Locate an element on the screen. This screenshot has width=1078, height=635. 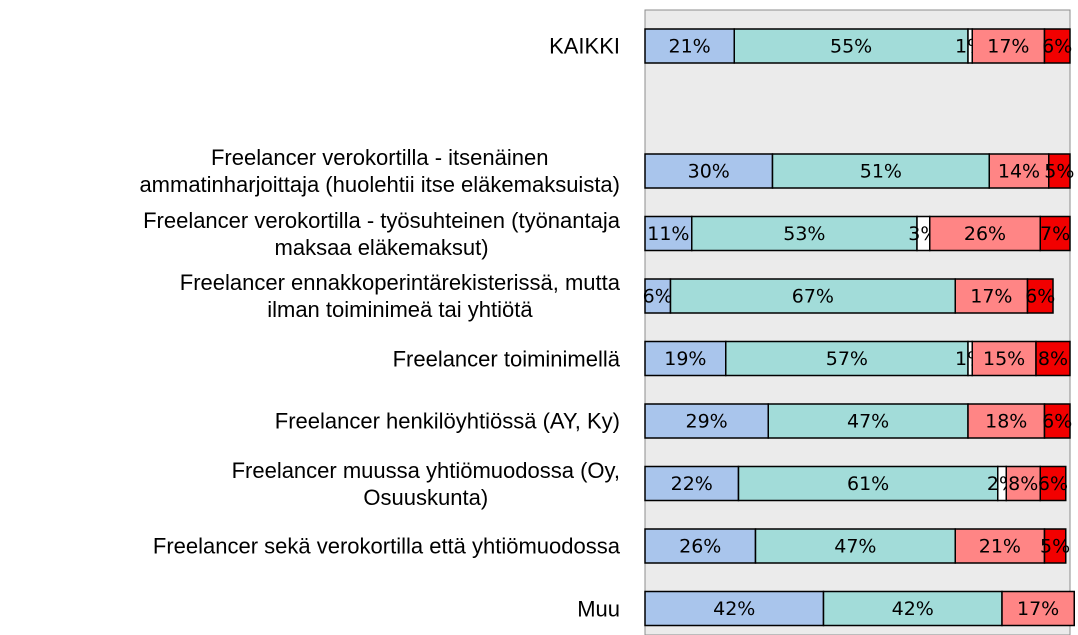
category-label: Freelancer henkilöyhtiössä (AY, Ky) is located at coordinates (447, 421).